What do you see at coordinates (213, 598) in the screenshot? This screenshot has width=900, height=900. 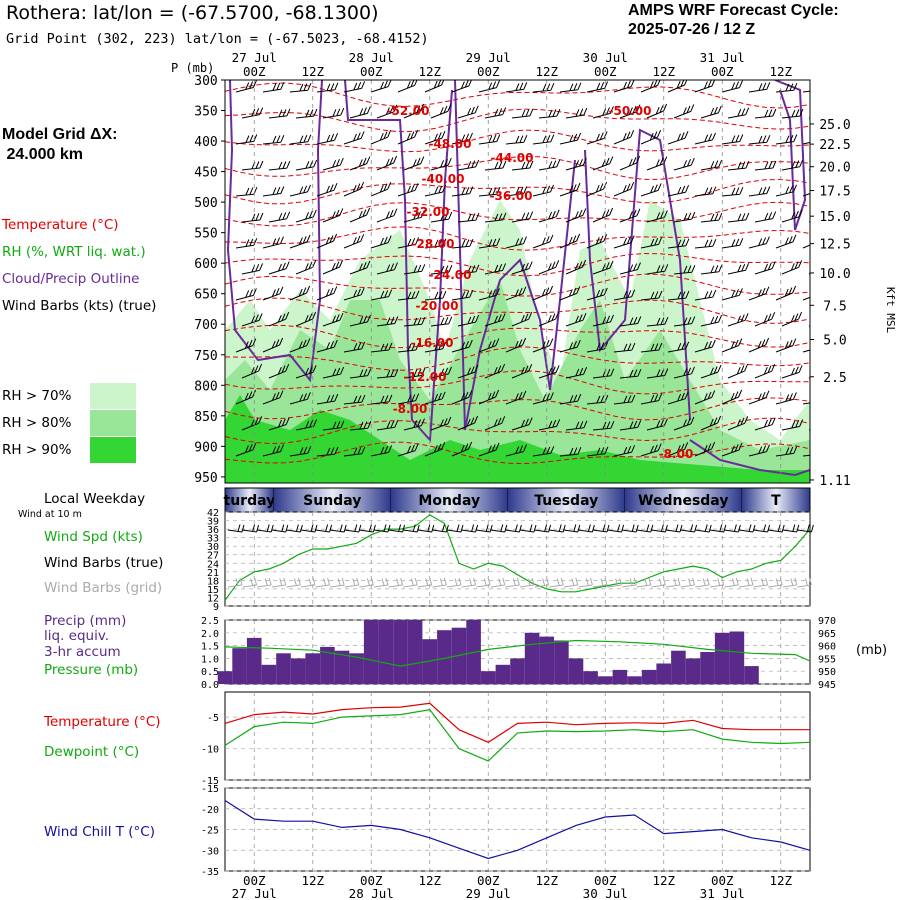 I see `wind-panel-tick-label: 12` at bounding box center [213, 598].